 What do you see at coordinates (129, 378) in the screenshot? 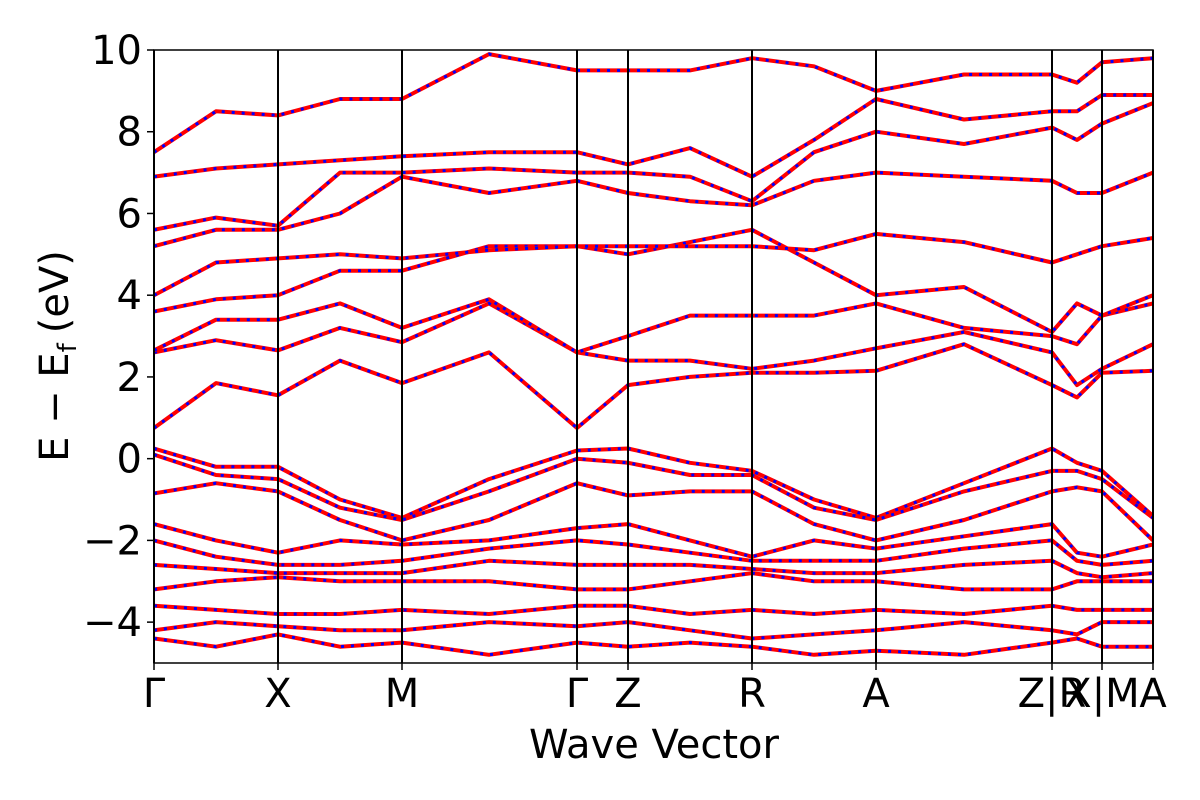
I see `y-tick-label: 2` at bounding box center [129, 378].